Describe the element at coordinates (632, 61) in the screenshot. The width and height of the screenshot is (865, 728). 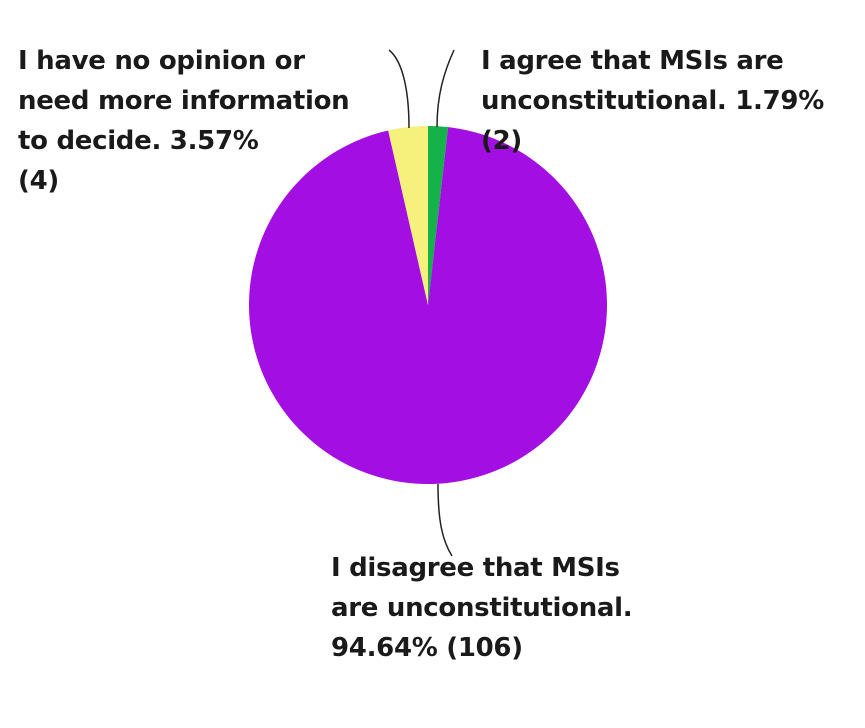
I see `label-agree-line-1: I agree that MSIs are` at that location.